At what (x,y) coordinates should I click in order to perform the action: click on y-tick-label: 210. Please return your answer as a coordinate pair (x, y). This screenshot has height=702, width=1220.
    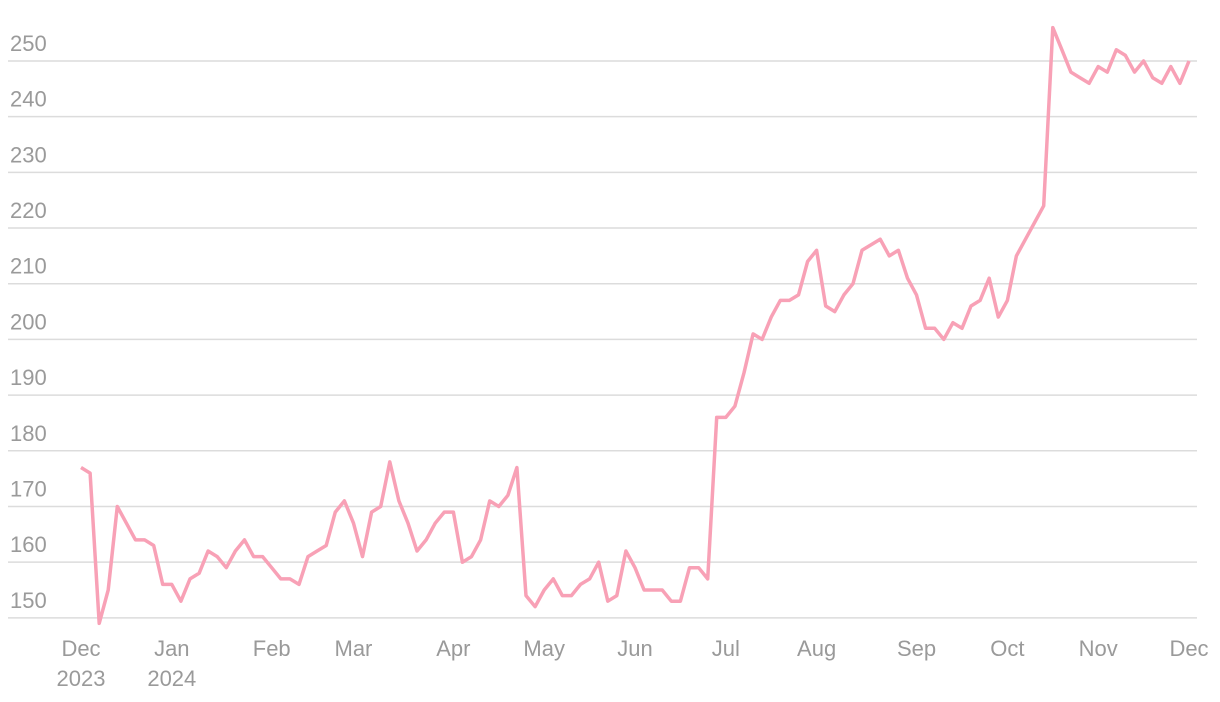
    Looking at the image, I should click on (28, 266).